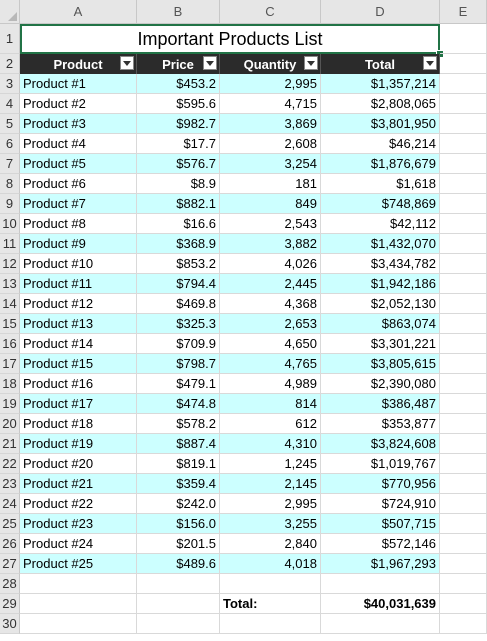  I want to click on table-cell: $882.1, so click(178, 204).